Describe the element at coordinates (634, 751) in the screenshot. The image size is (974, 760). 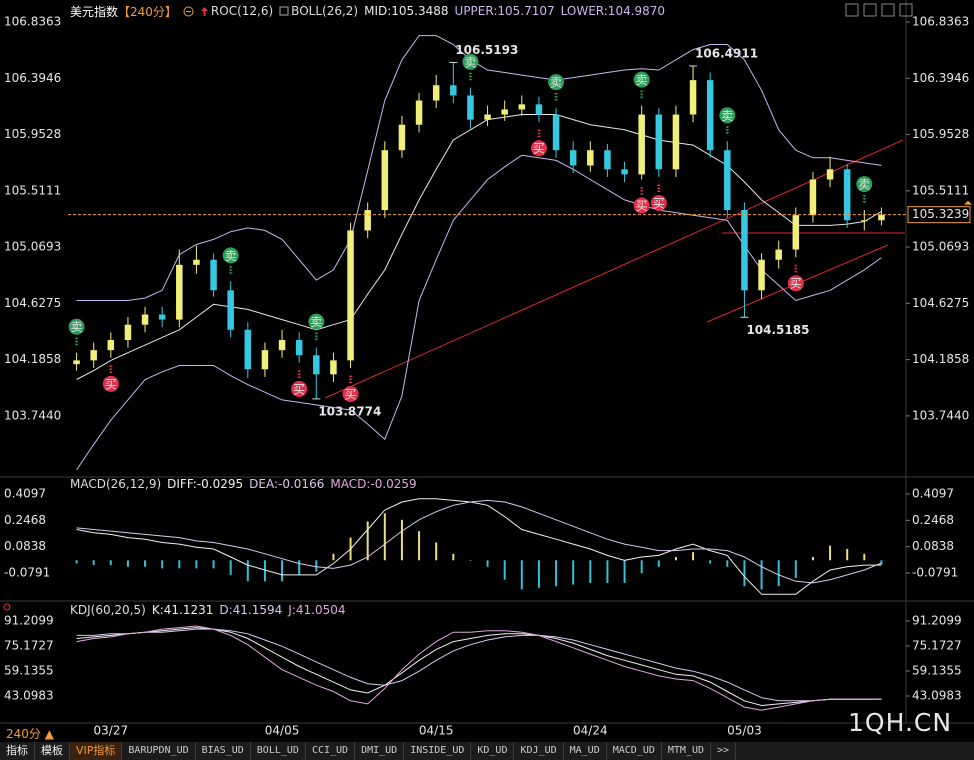
I see `toolbar-tab: MACD_UD` at that location.